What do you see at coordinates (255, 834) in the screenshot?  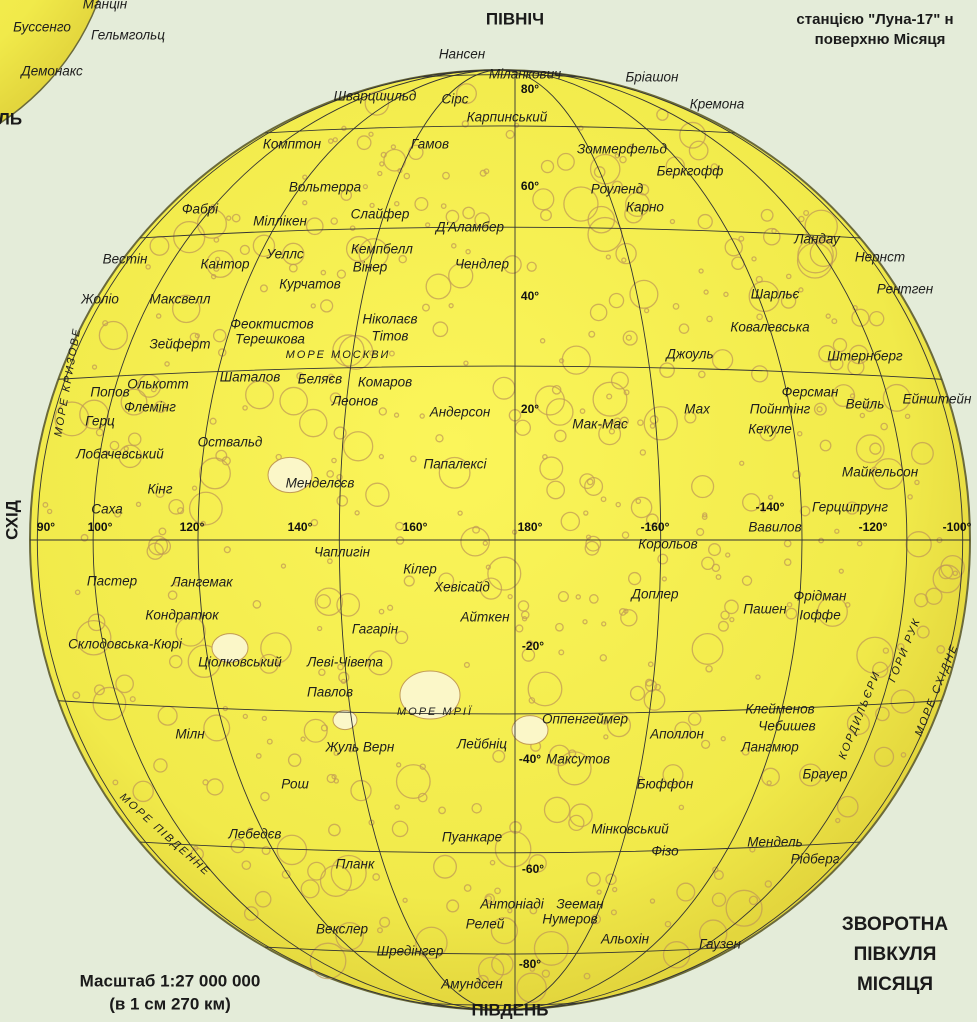 I see `feature-label: Лебедєв` at bounding box center [255, 834].